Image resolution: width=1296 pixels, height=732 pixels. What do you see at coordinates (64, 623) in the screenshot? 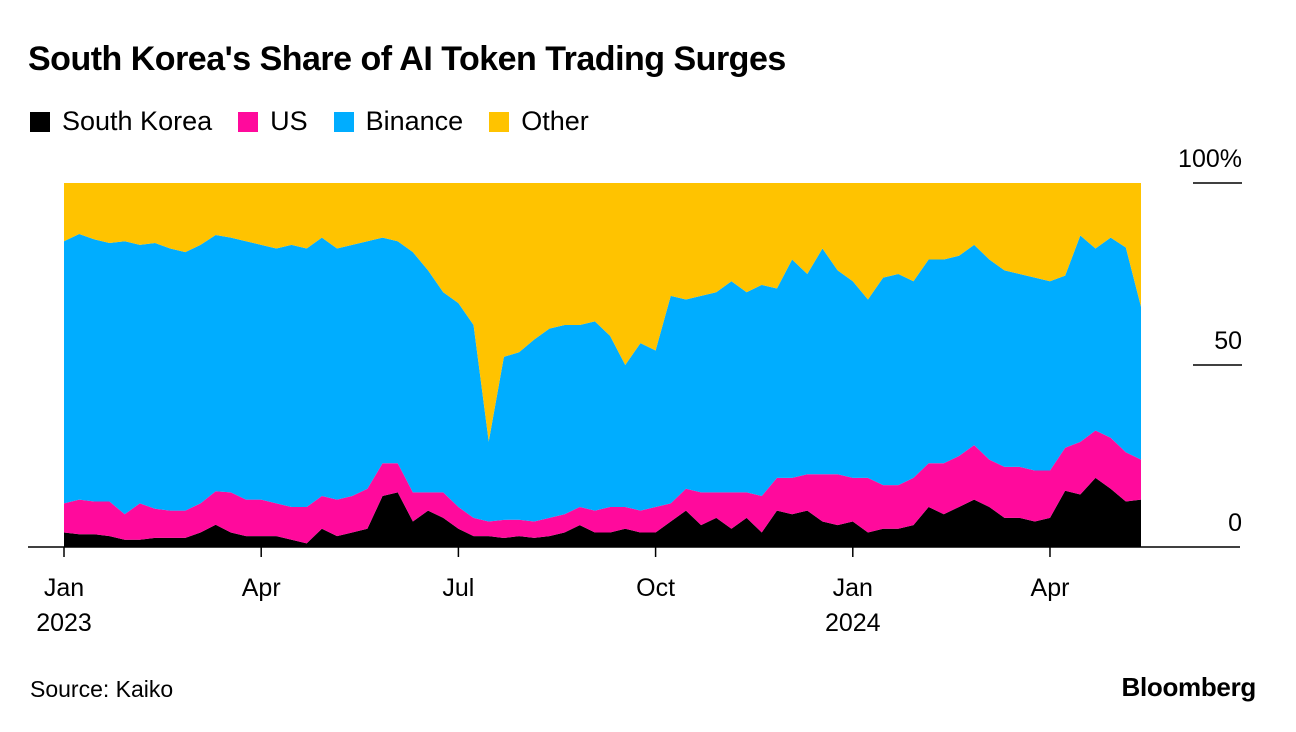
I see `x-tick-year-0: 2023` at bounding box center [64, 623].